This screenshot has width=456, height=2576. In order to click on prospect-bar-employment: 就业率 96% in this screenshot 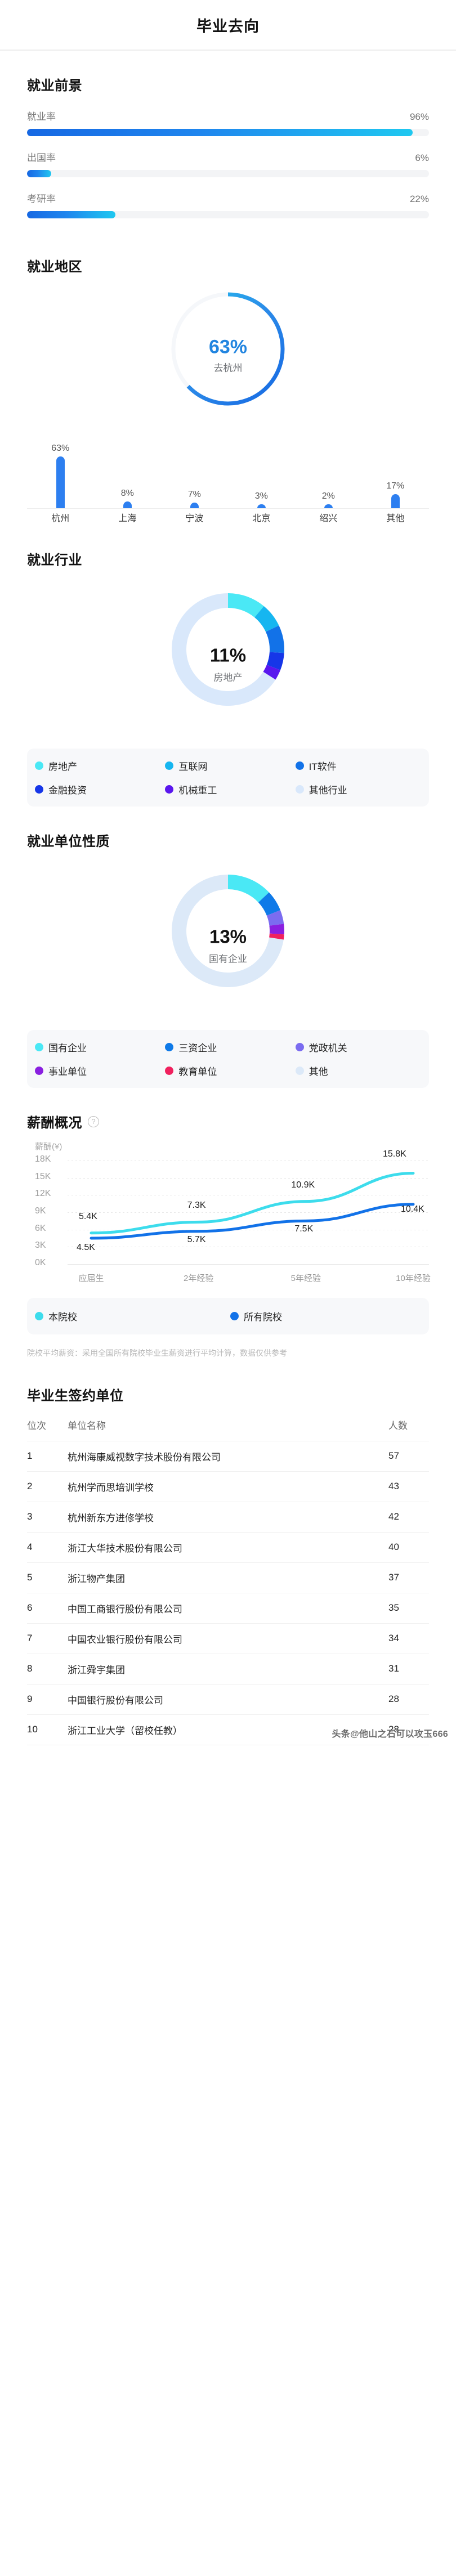, I will do `click(228, 122)`.